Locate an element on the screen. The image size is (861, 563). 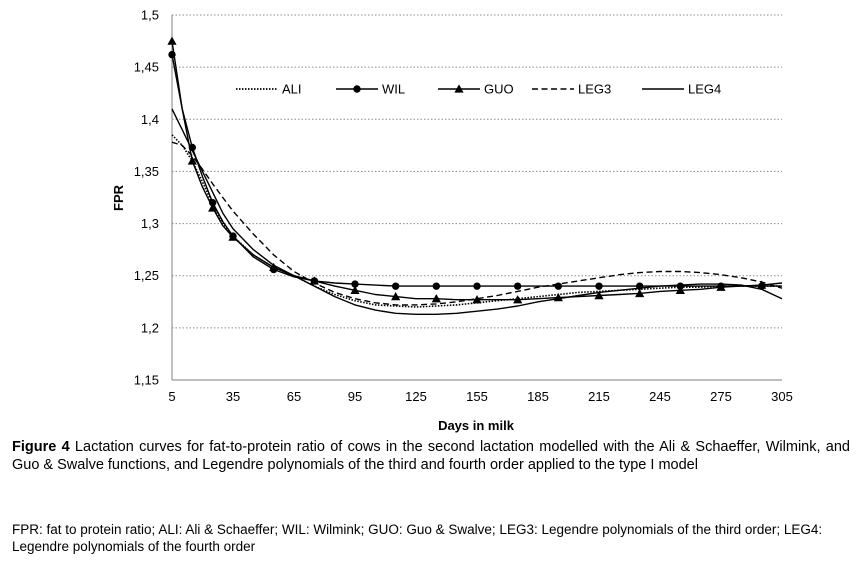
x-tick-label: 305 is located at coordinates (782, 396).